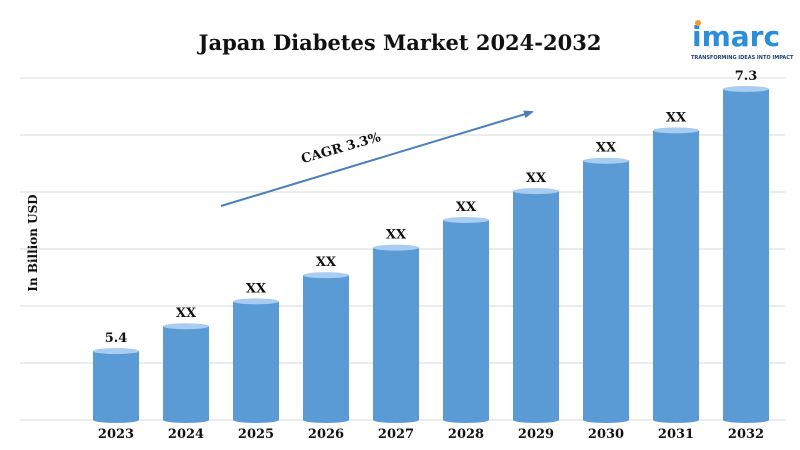 The width and height of the screenshot is (800, 450). Describe the element at coordinates (466, 420) in the screenshot. I see `bar-base-2028` at that location.